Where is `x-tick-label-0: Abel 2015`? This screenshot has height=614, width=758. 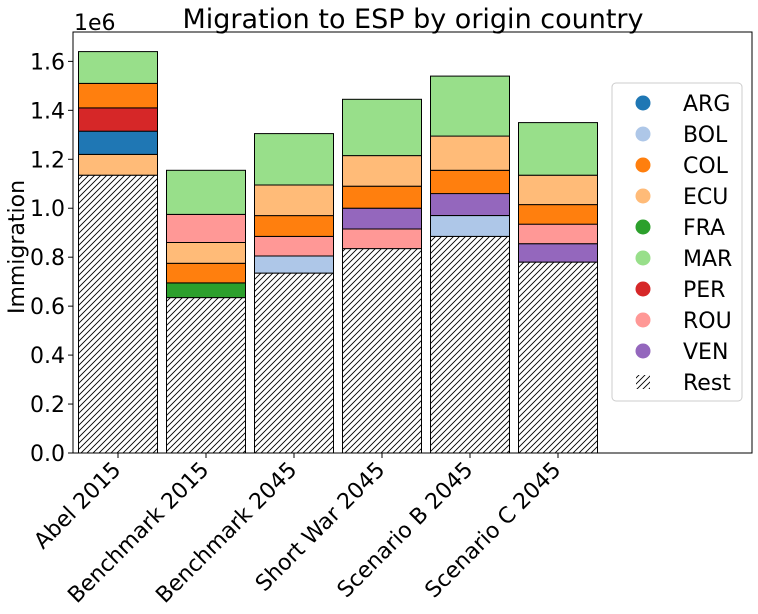
x-tick-label-0: Abel 2015 is located at coordinates (78, 506).